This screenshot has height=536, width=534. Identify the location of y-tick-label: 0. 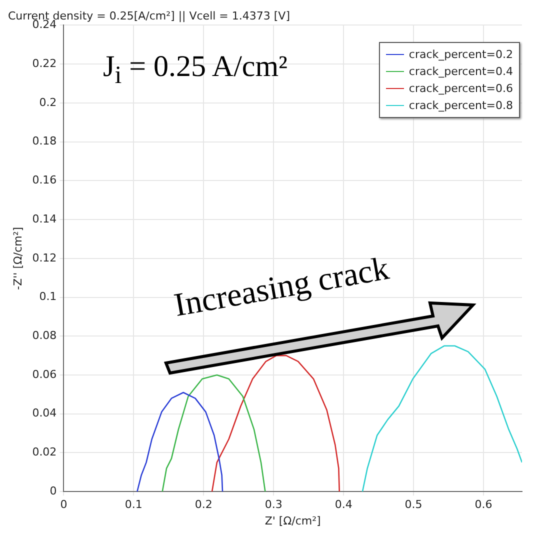
(53, 491).